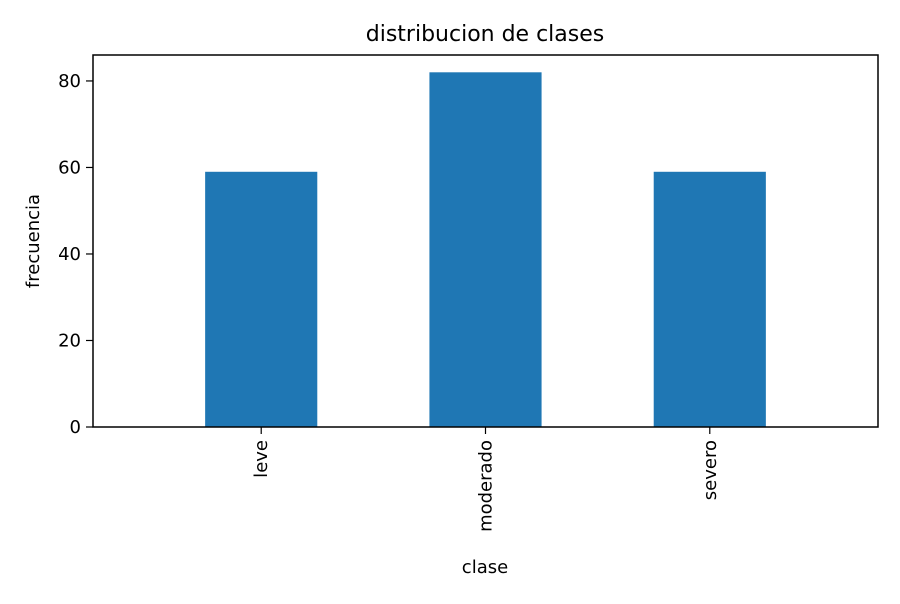  What do you see at coordinates (709, 299) in the screenshot?
I see `bar-severo` at bounding box center [709, 299].